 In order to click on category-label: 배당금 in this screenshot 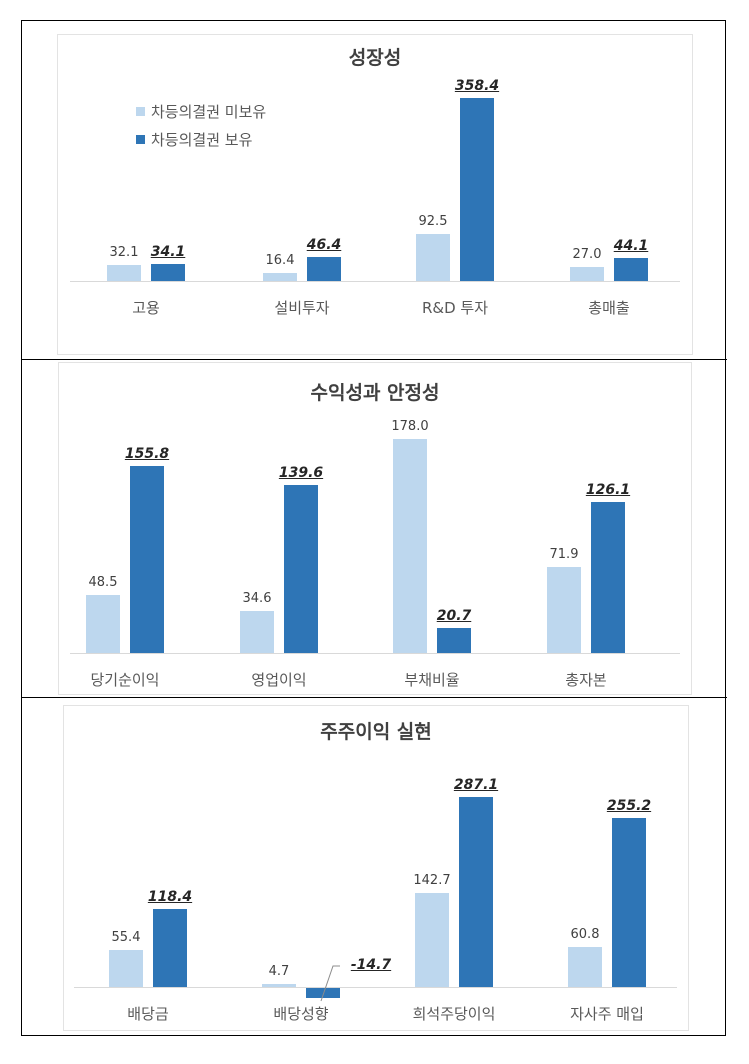, I will do `click(148, 1014)`.